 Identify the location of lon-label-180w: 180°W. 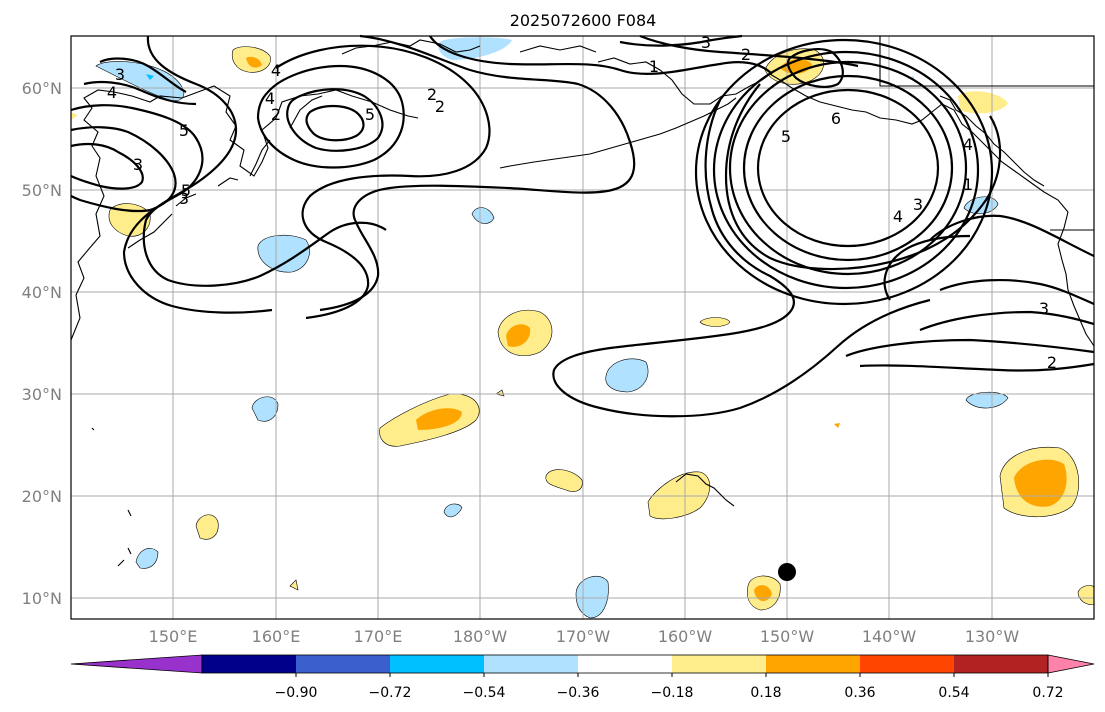
(480, 636).